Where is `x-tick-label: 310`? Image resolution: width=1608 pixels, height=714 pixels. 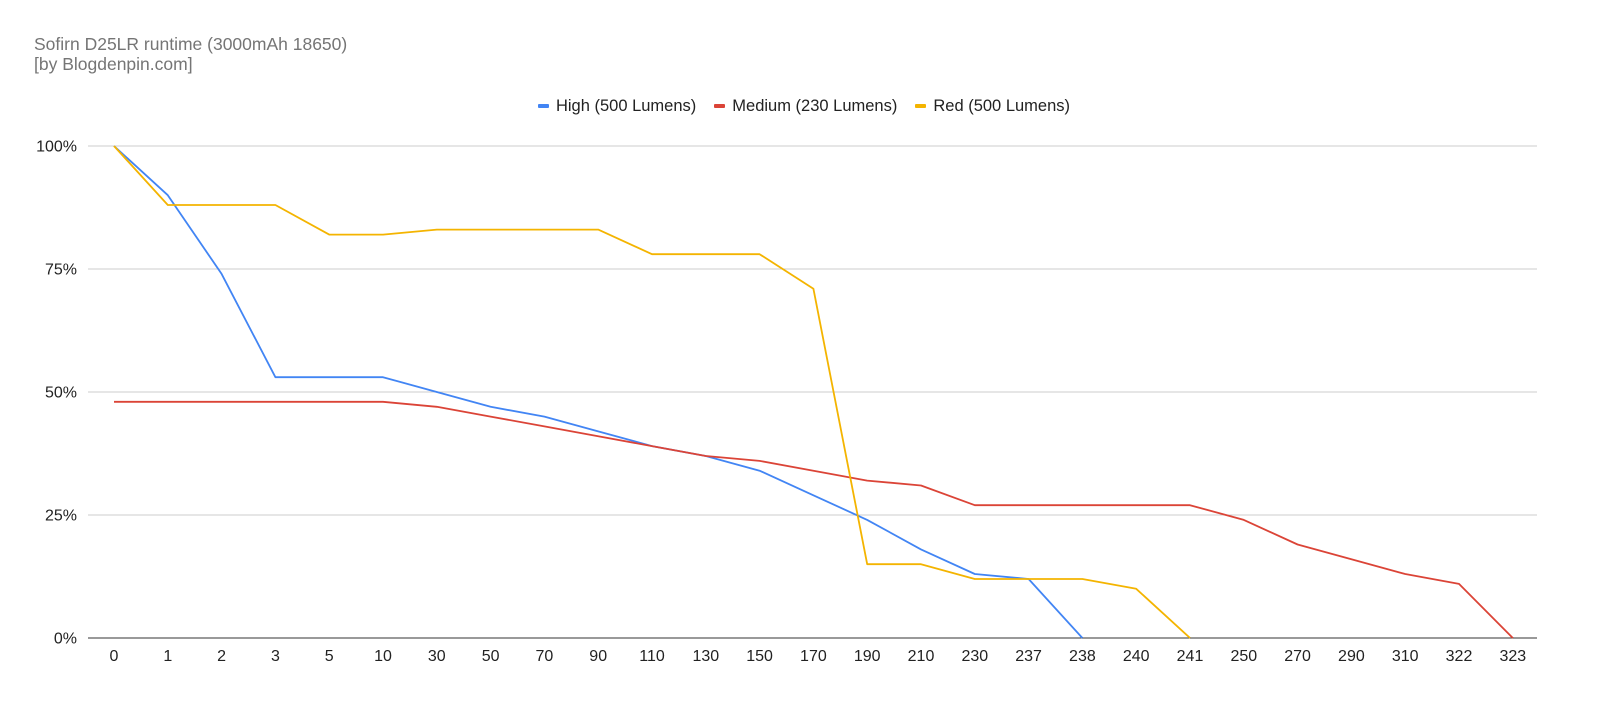
x-tick-label: 310 is located at coordinates (1405, 656).